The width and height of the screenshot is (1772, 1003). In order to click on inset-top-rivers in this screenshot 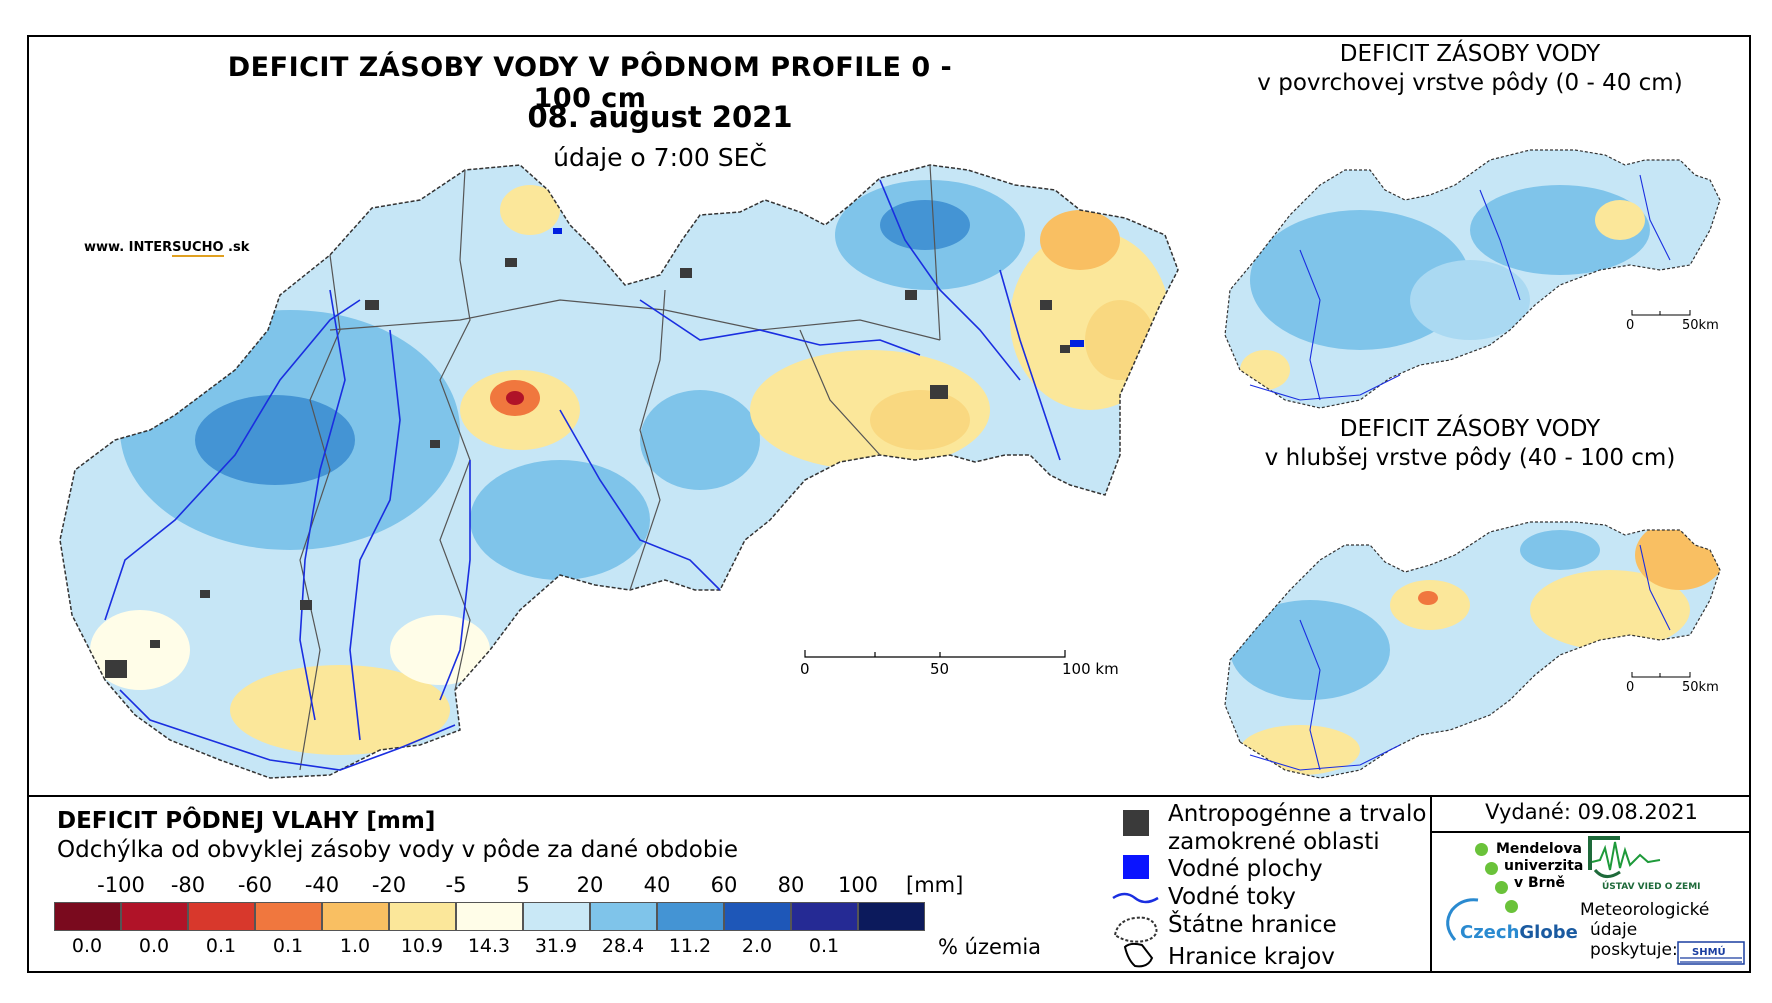, I will do `click(1460, 287)`.